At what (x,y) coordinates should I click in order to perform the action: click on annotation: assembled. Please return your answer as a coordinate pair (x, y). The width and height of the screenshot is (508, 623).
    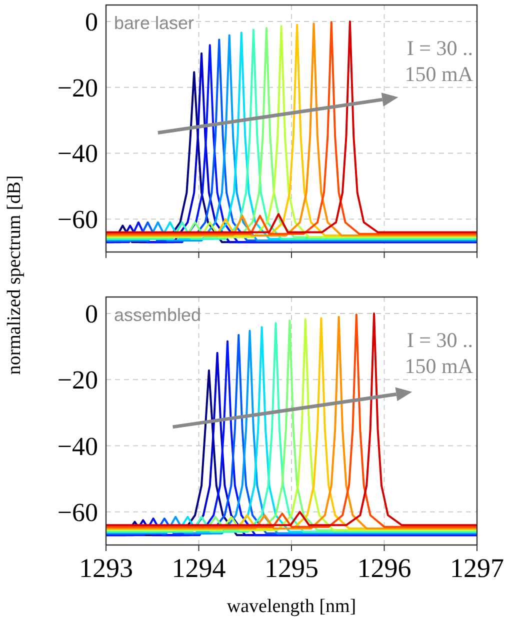
    Looking at the image, I should click on (158, 315).